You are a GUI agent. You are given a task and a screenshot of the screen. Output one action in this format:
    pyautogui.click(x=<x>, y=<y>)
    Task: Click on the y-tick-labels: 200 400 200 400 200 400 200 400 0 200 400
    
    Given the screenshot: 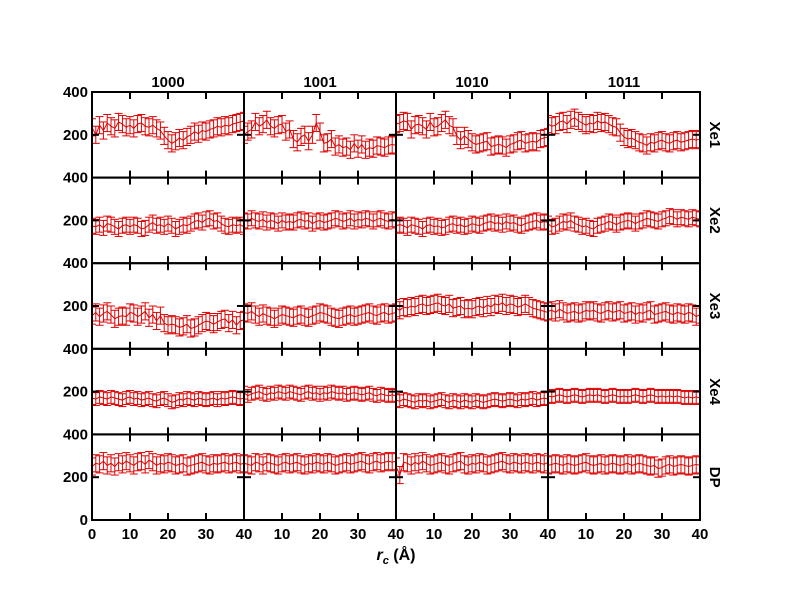 What is the action you would take?
    pyautogui.click(x=75, y=306)
    